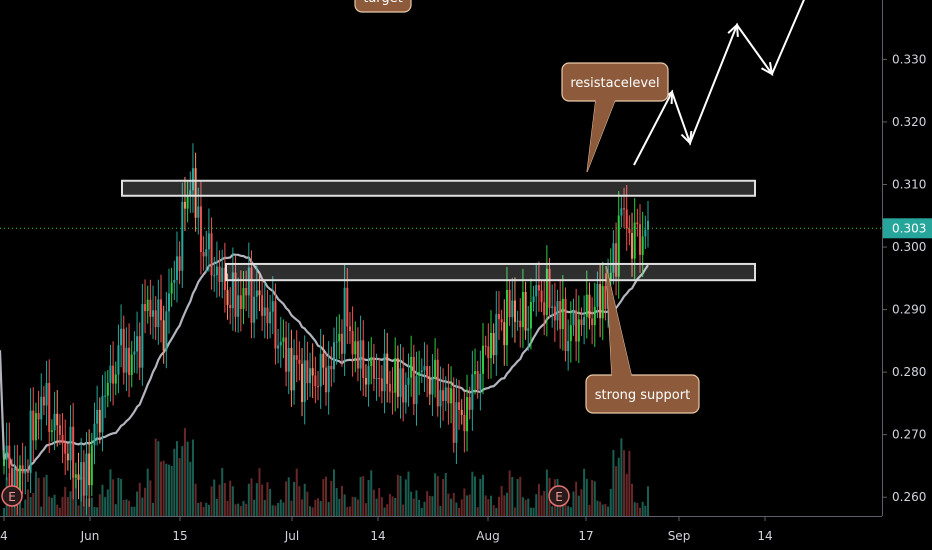 This screenshot has height=550, width=932. I want to click on support-zone, so click(490, 272).